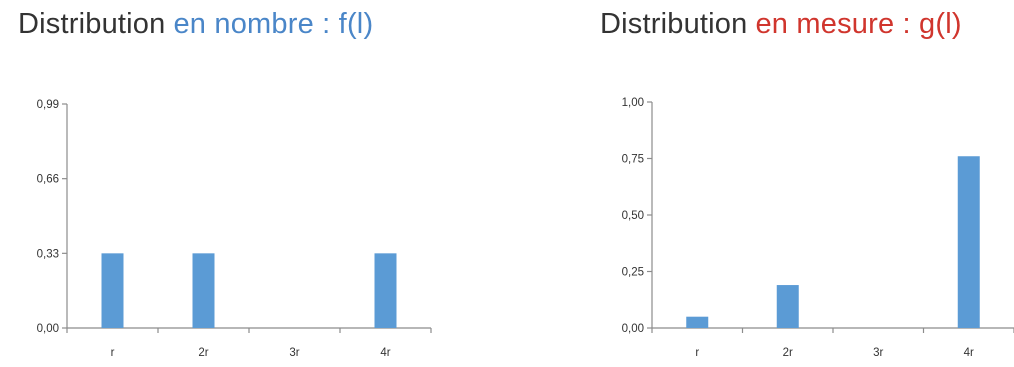  What do you see at coordinates (48, 105) in the screenshot?
I see `y-tick-label: 0,99` at bounding box center [48, 105].